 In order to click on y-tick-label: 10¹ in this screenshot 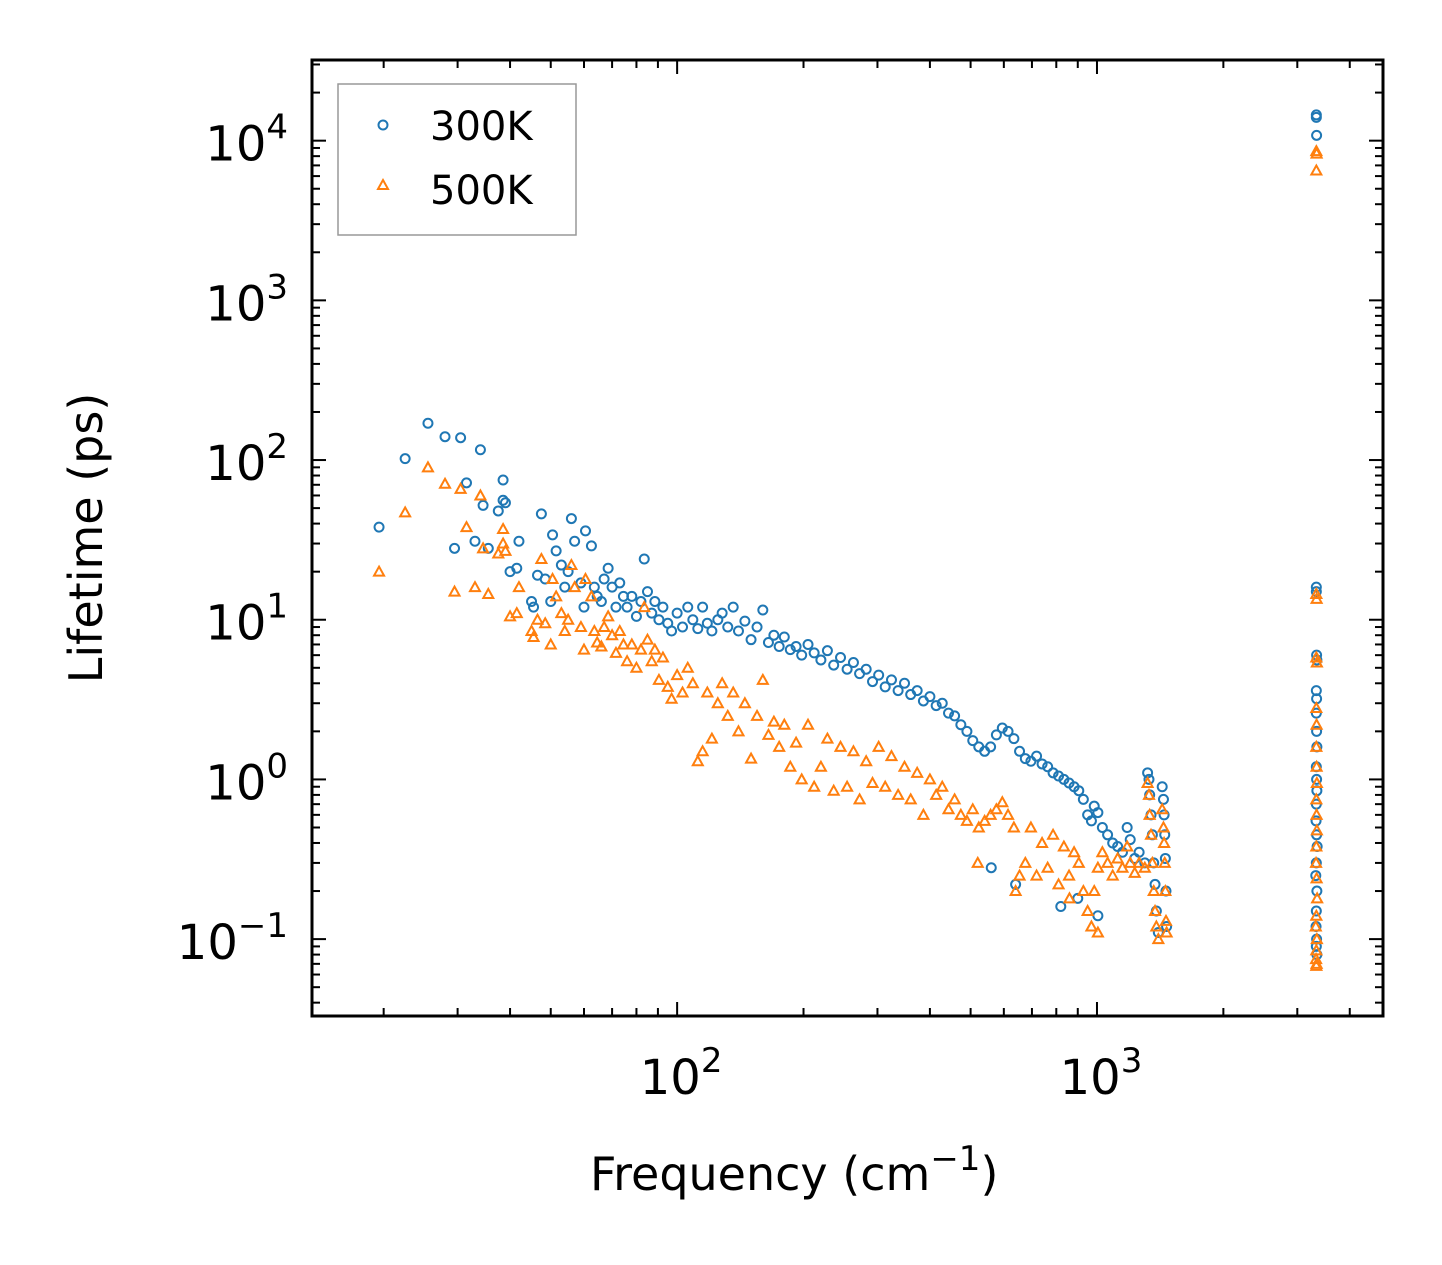, I will do `click(246, 619)`.